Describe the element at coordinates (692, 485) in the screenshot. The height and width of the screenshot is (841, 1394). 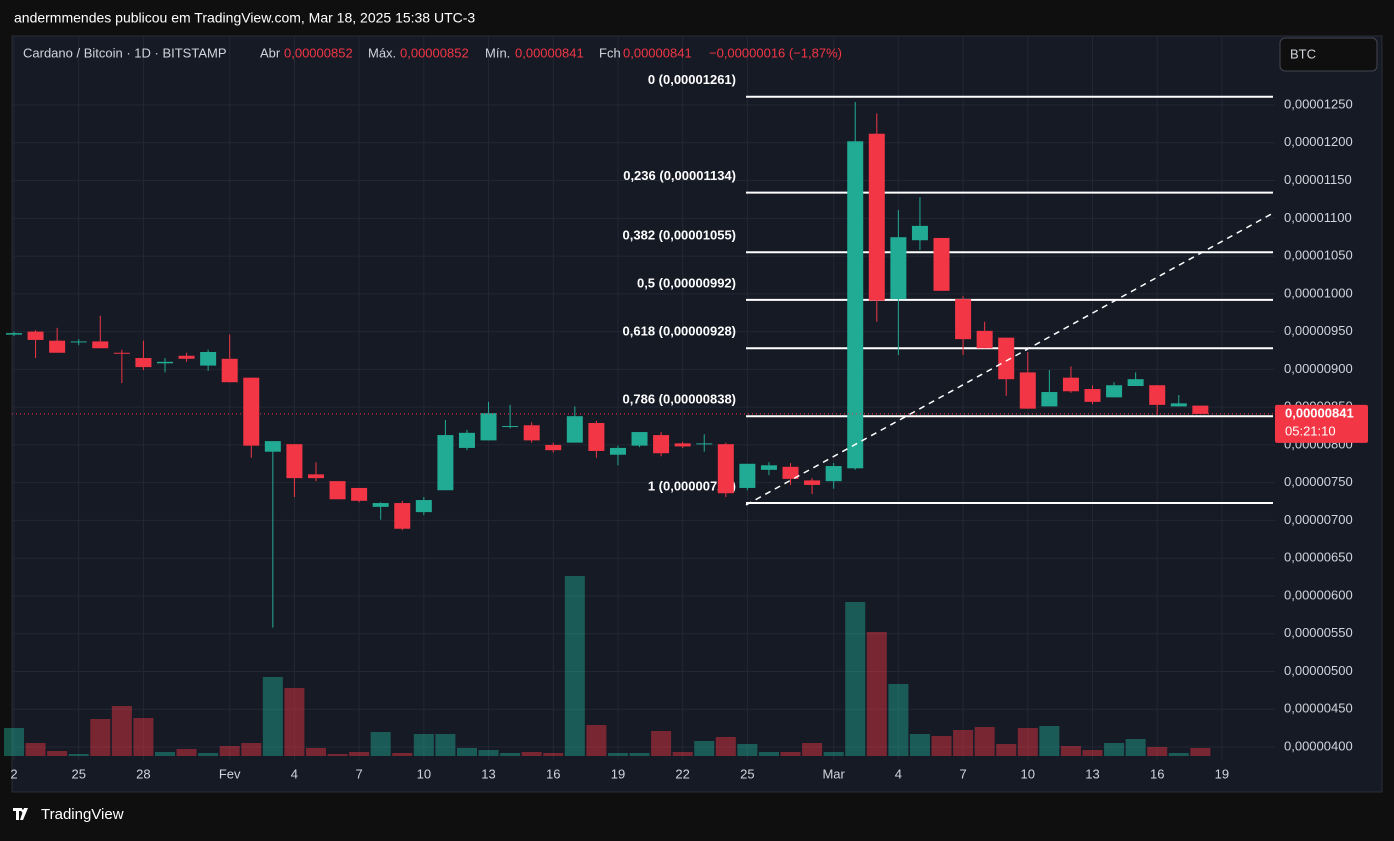
I see `fib-label: 1 (0,00000723)` at that location.